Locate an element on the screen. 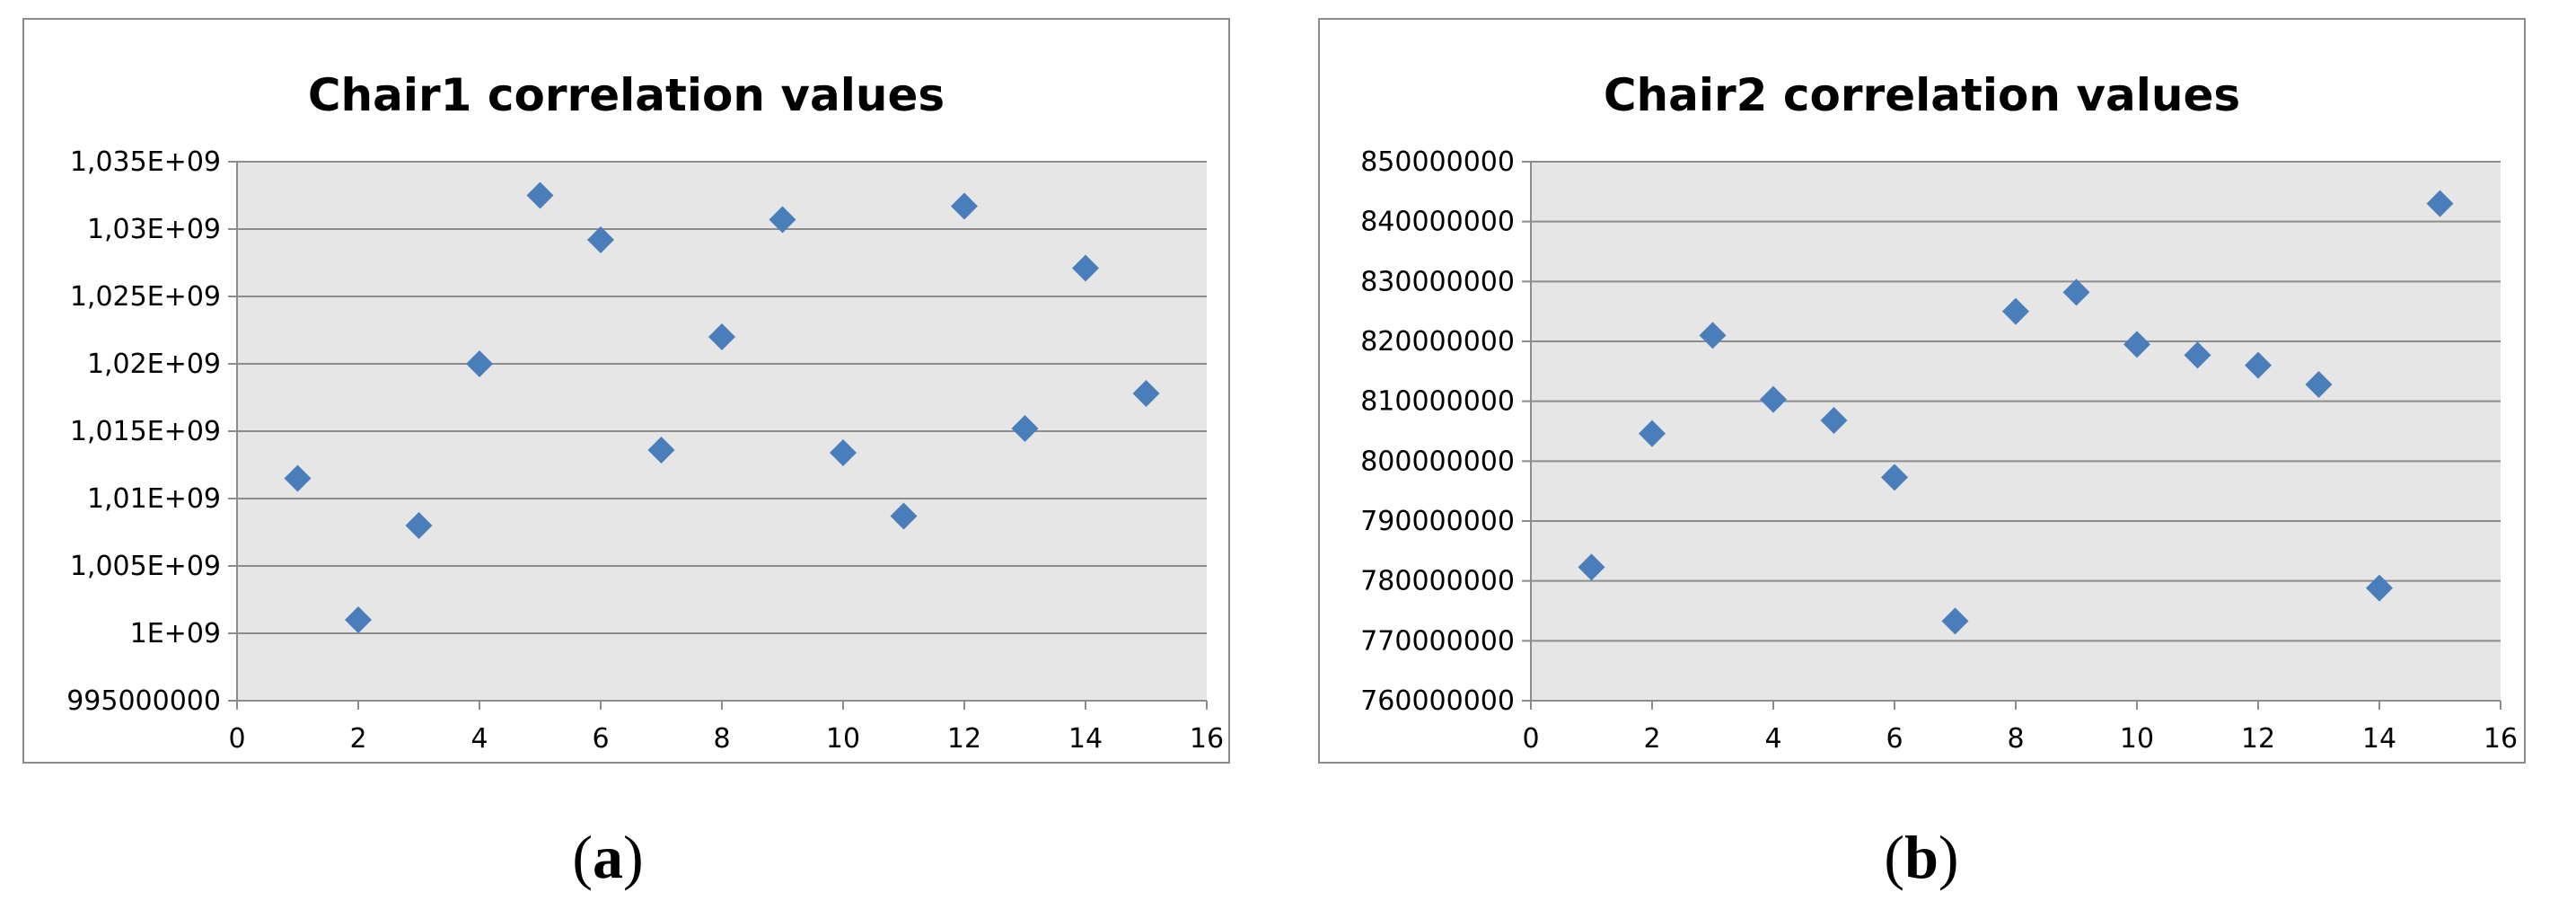  y-tick-label: 800000000 is located at coordinates (1437, 461).